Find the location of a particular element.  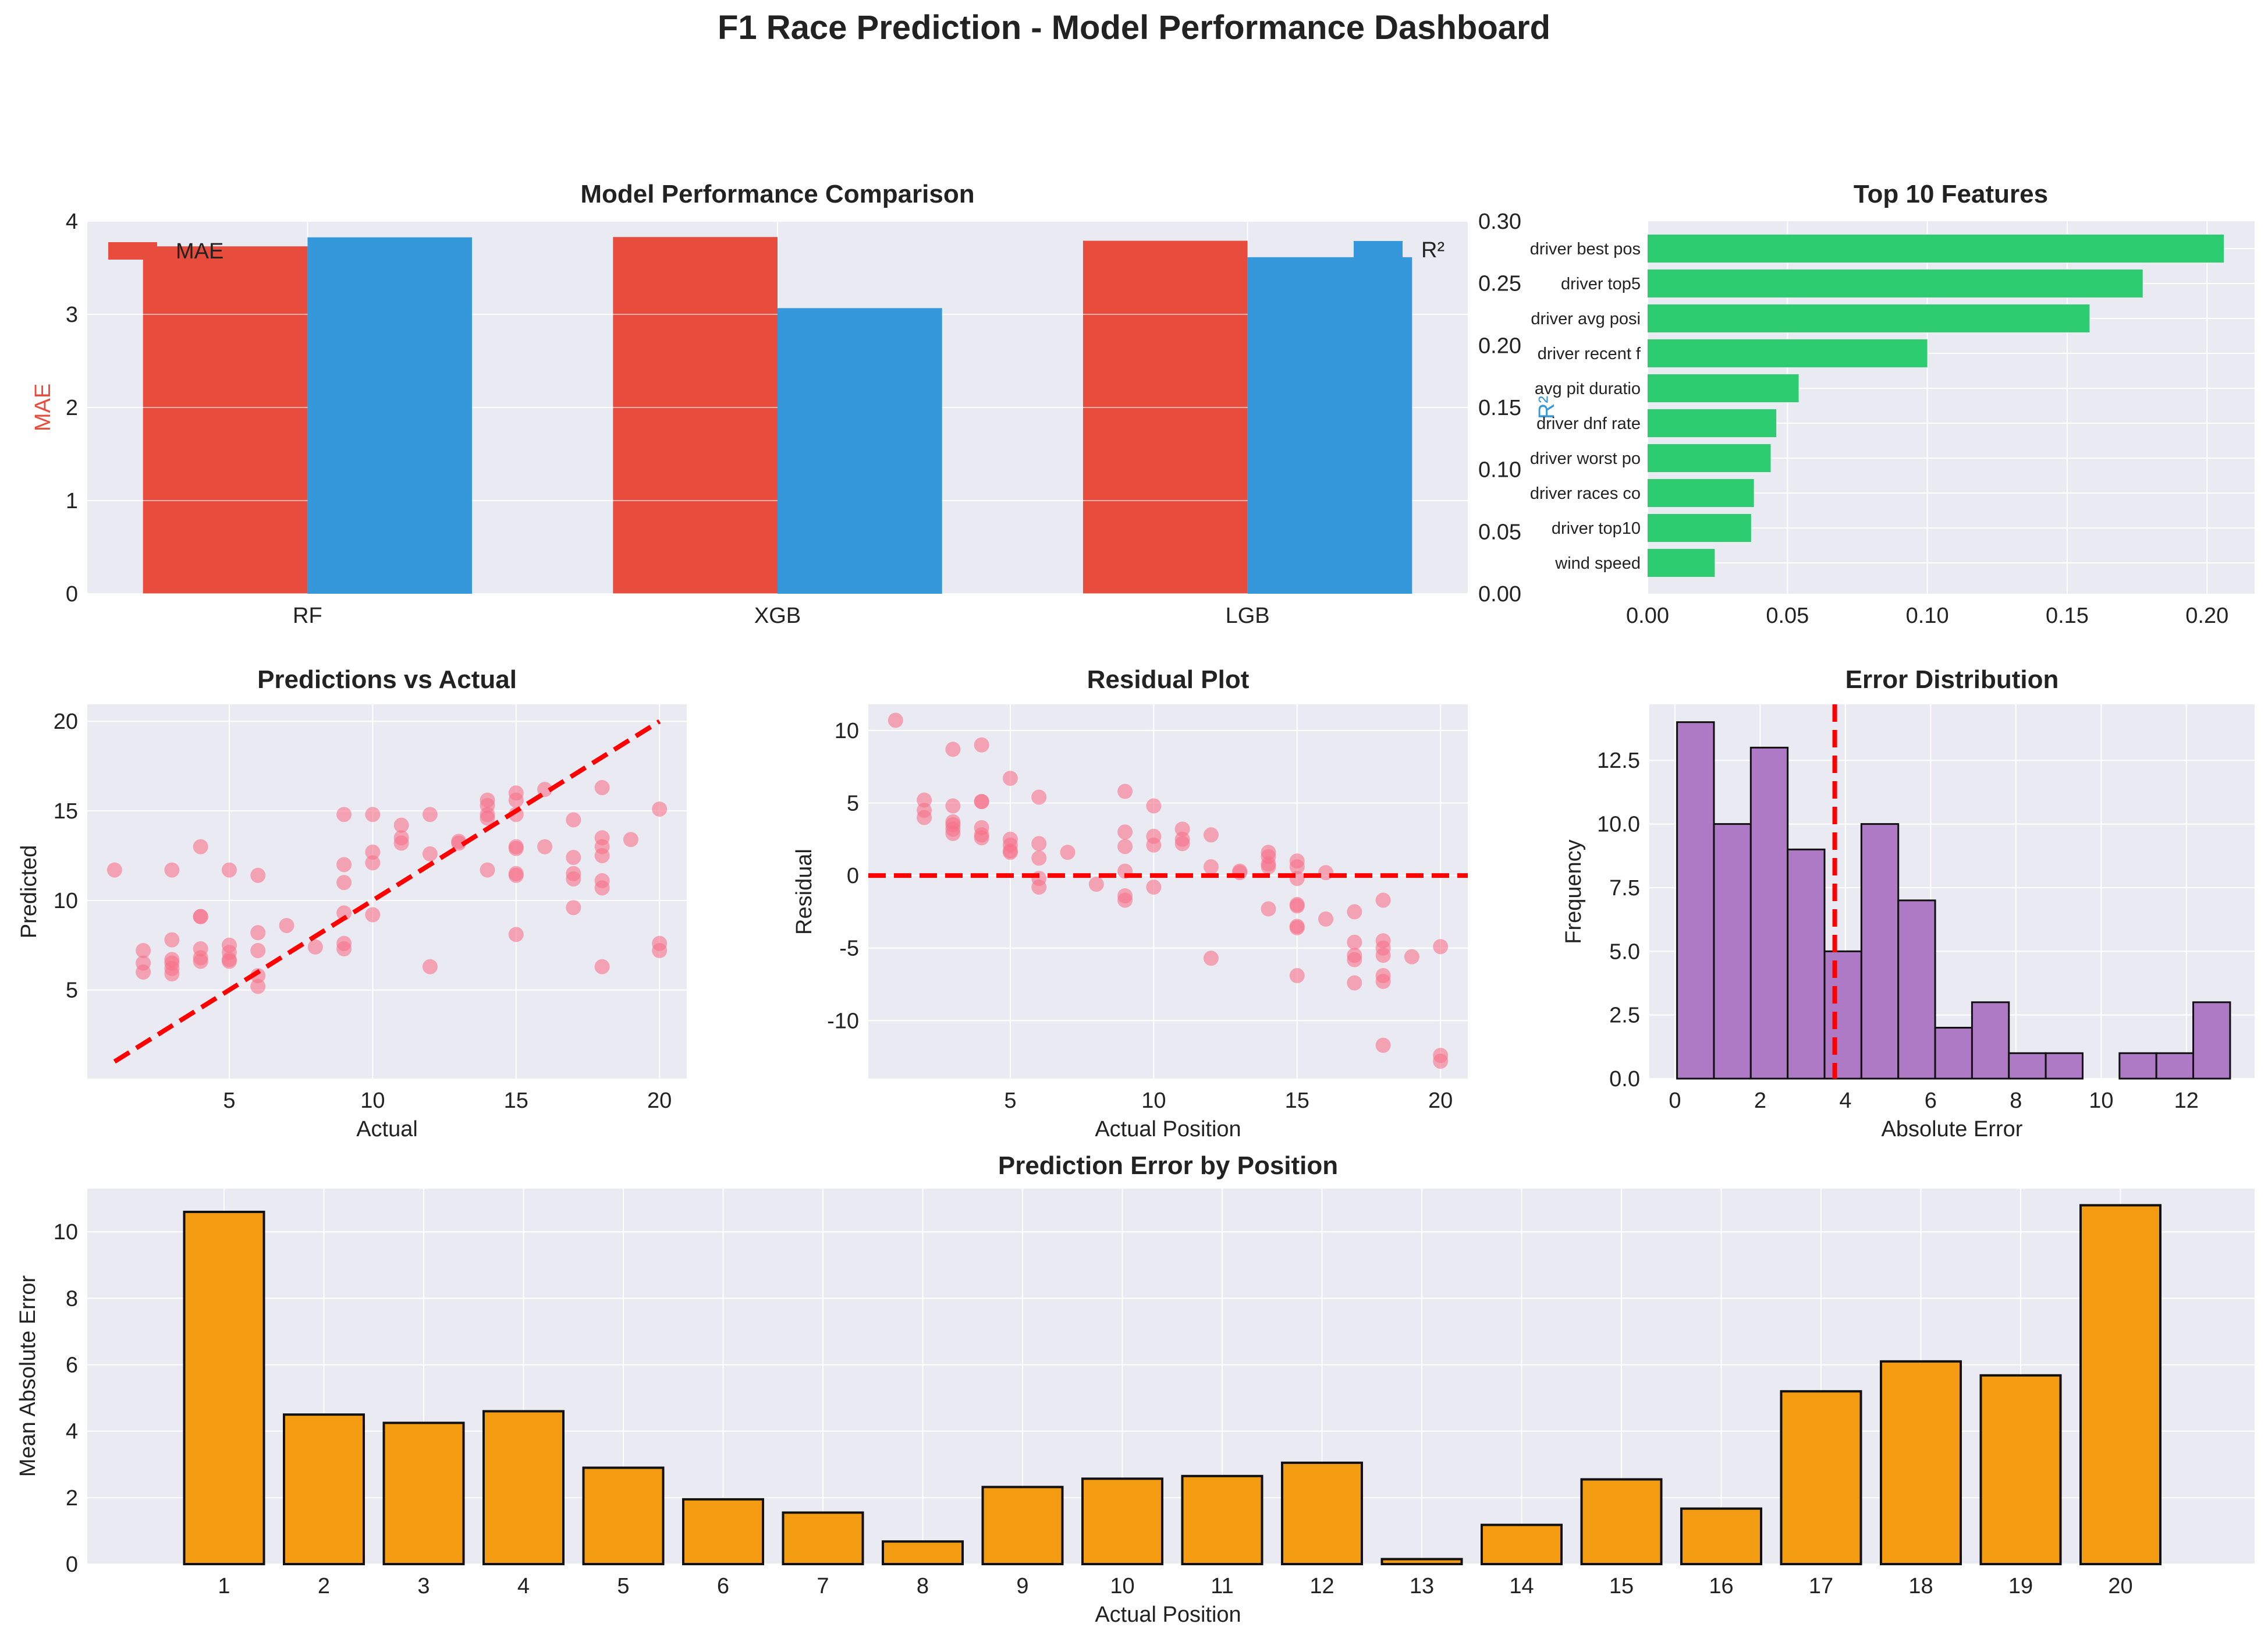

xlabel-residual: Actual Position is located at coordinates (1168, 1129).